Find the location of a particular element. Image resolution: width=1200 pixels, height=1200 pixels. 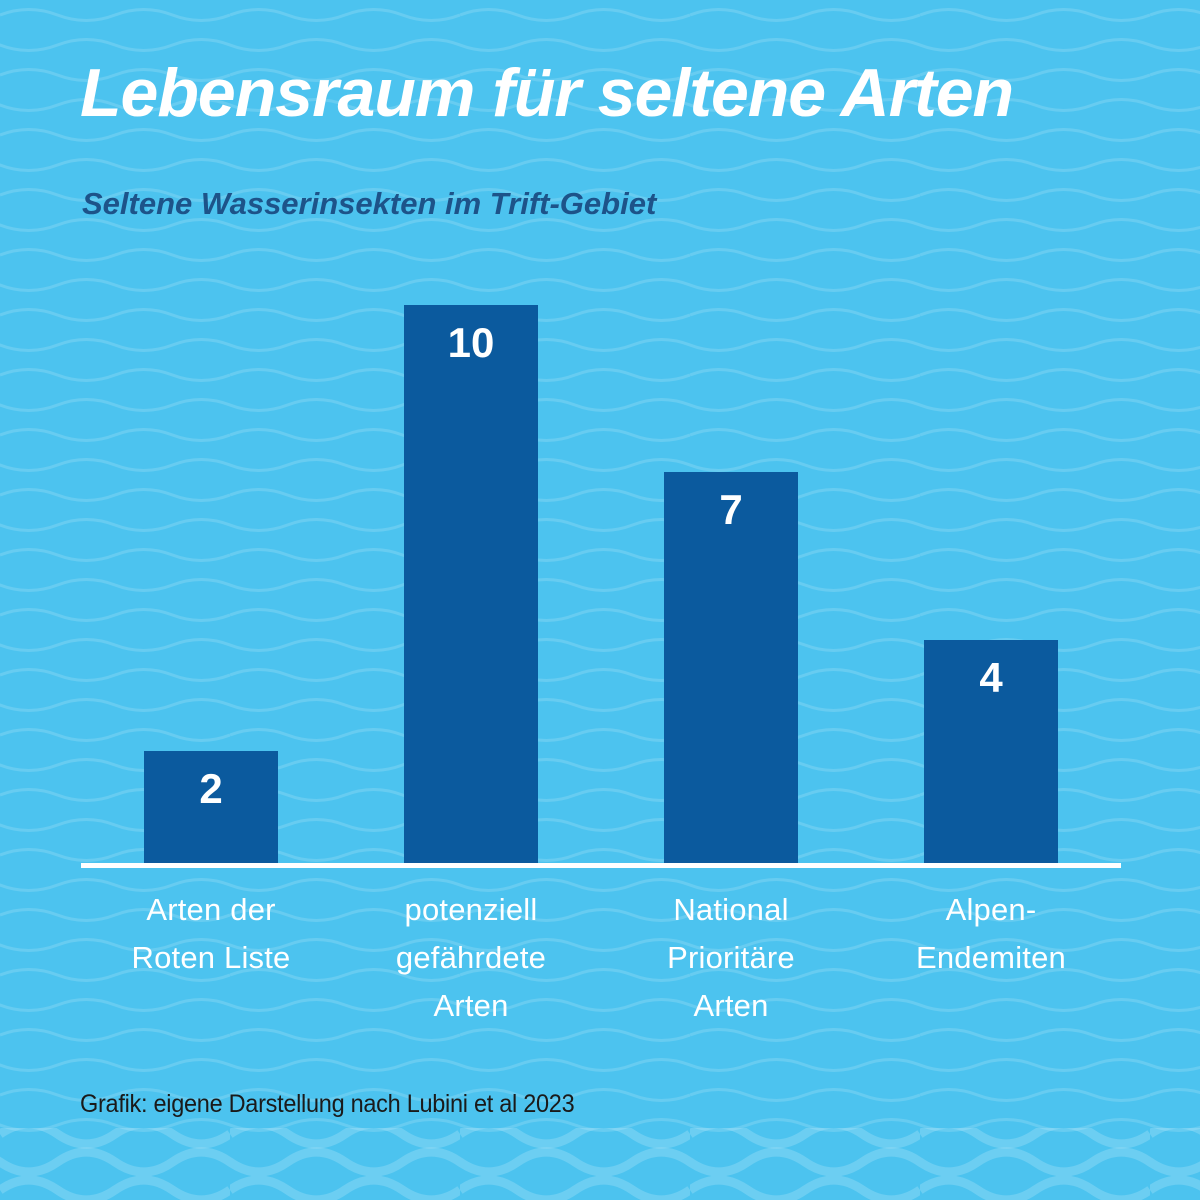

category-label-line: Endemiten is located at coordinates (990, 957).